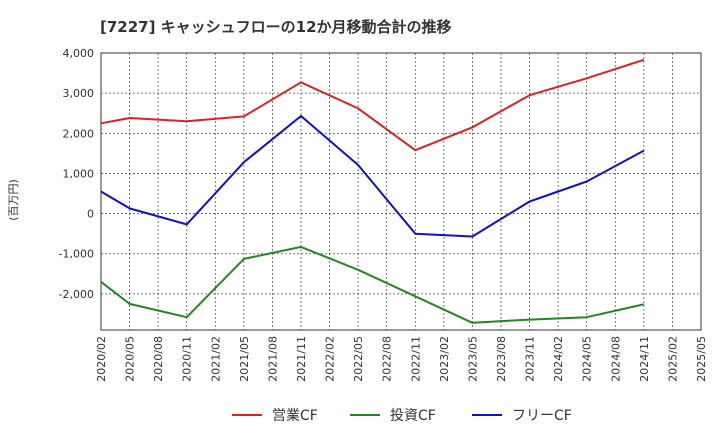 The image size is (720, 440). Describe the element at coordinates (76, 294) in the screenshot. I see `y-tick-label: -2,000` at that location.